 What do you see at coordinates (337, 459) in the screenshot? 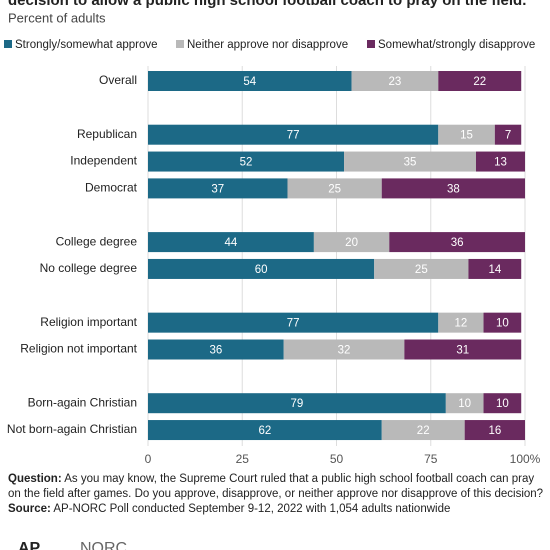
I see `x-tick-label: 50` at bounding box center [337, 459].